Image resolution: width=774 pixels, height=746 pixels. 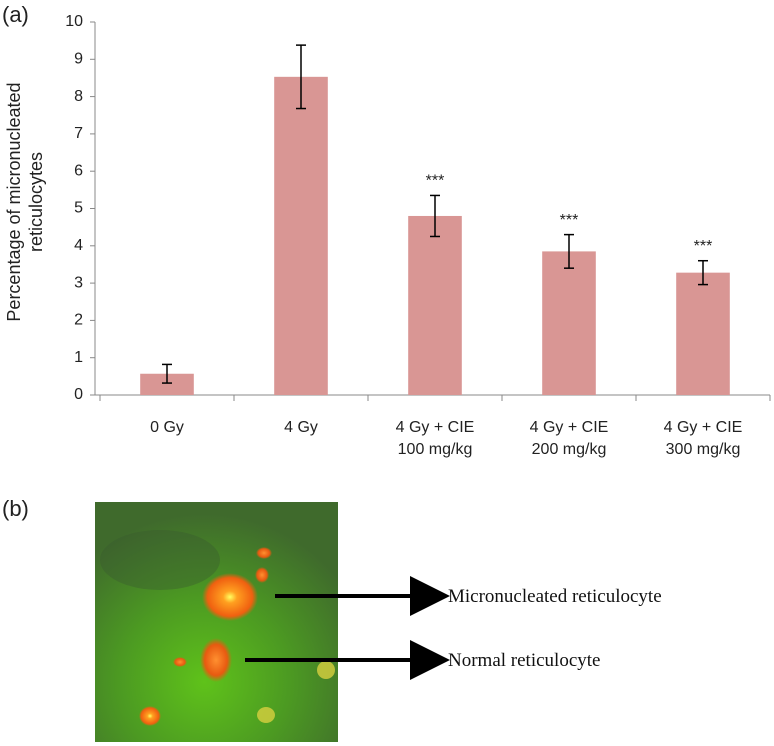 What do you see at coordinates (78, 320) in the screenshot?
I see `y-tick-label: 2` at bounding box center [78, 320].